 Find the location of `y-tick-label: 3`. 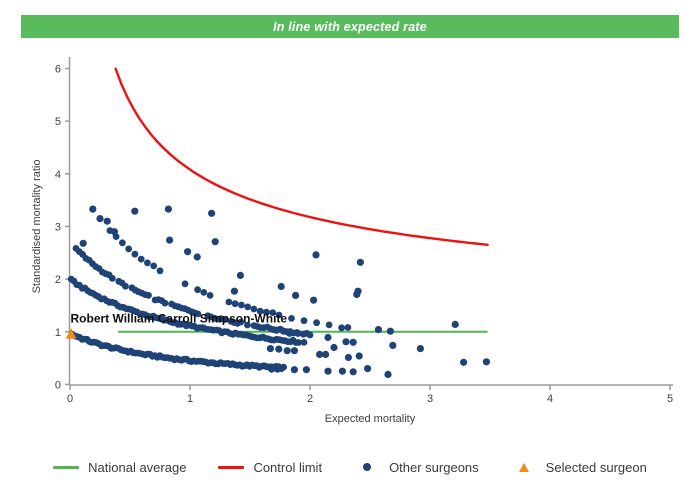

y-tick-label: 3 is located at coordinates (58, 227).